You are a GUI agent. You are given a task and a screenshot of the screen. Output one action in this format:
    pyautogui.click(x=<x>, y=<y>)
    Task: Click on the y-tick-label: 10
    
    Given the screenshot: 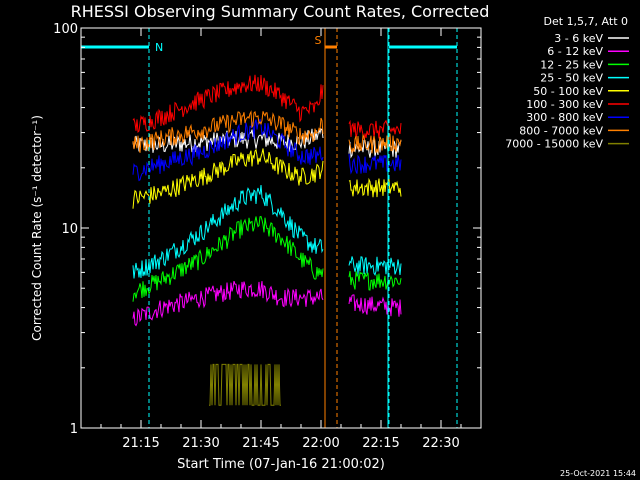 What is the action you would take?
    pyautogui.click(x=69, y=229)
    